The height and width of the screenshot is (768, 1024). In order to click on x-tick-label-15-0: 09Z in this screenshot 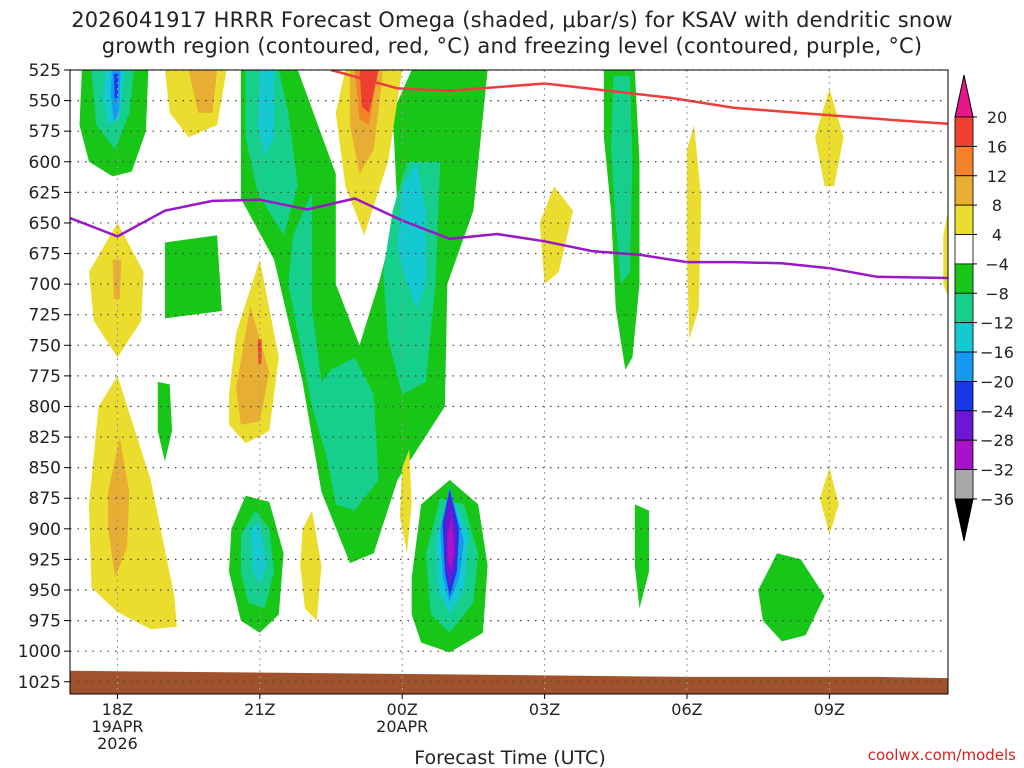, I will do `click(829, 709)`.